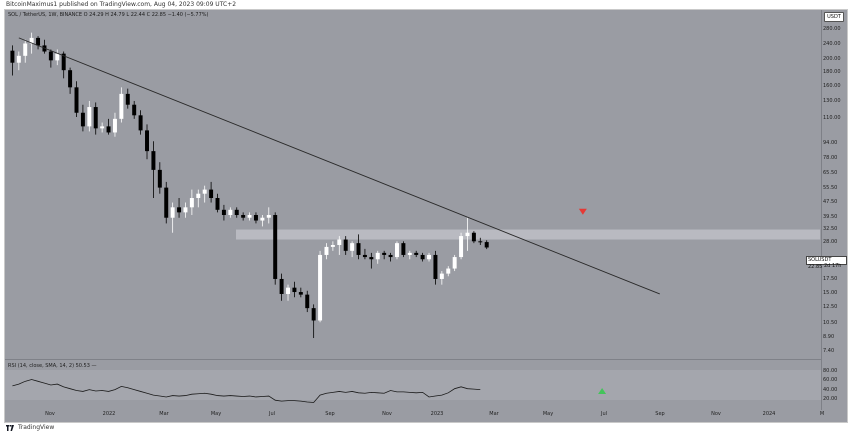  Describe the element at coordinates (413, 359) in the screenshot. I see `pane-separator` at that location.